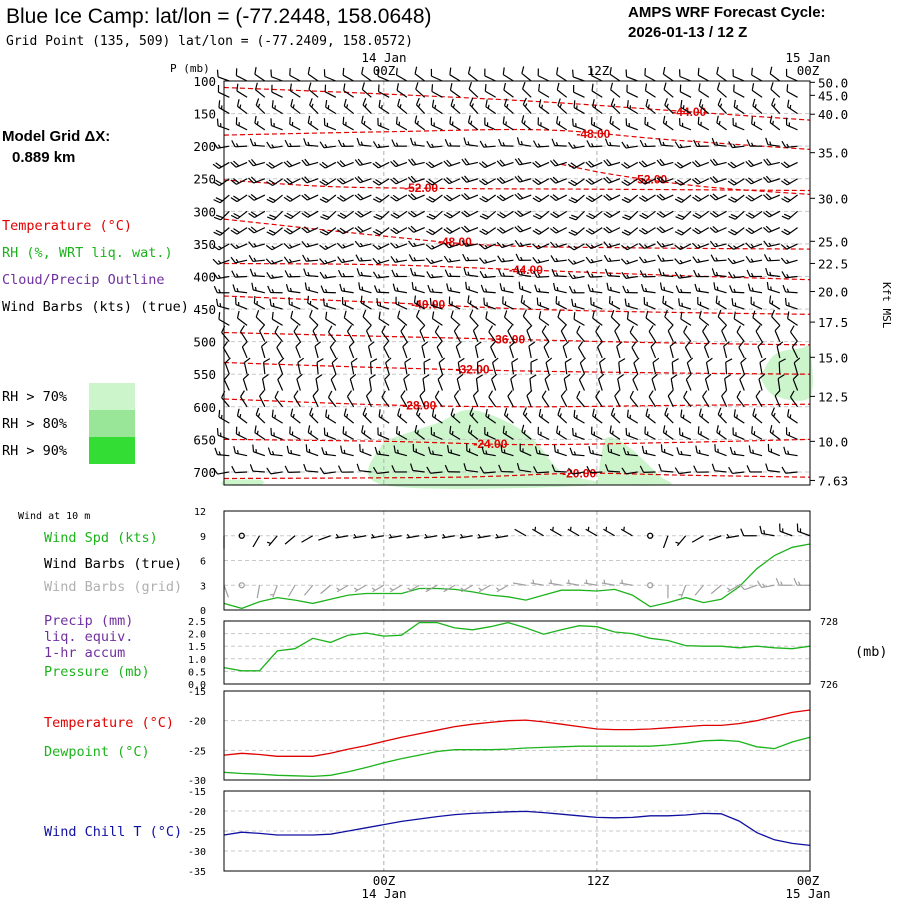 The height and width of the screenshot is (900, 900). What do you see at coordinates (88, 637) in the screenshot?
I see `legend-precip-liq: liq. equiv.` at bounding box center [88, 637].